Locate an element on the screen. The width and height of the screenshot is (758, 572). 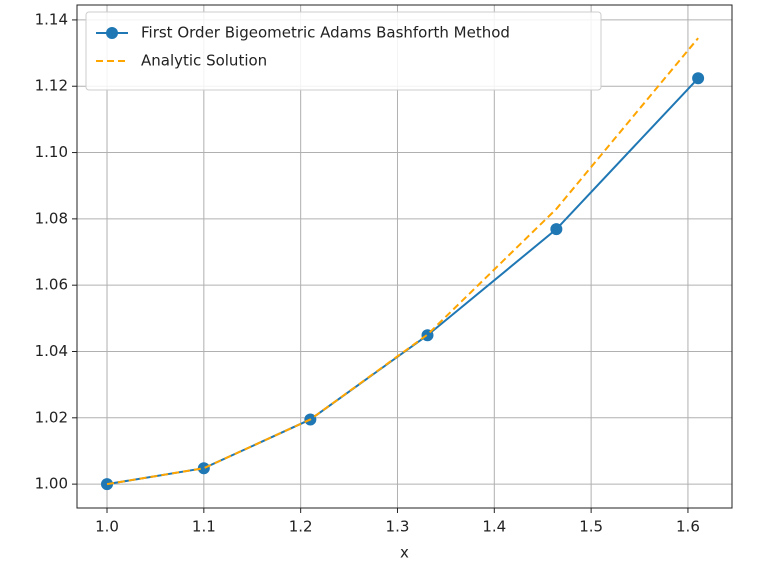
x-axis-label: x is located at coordinates (404, 553).